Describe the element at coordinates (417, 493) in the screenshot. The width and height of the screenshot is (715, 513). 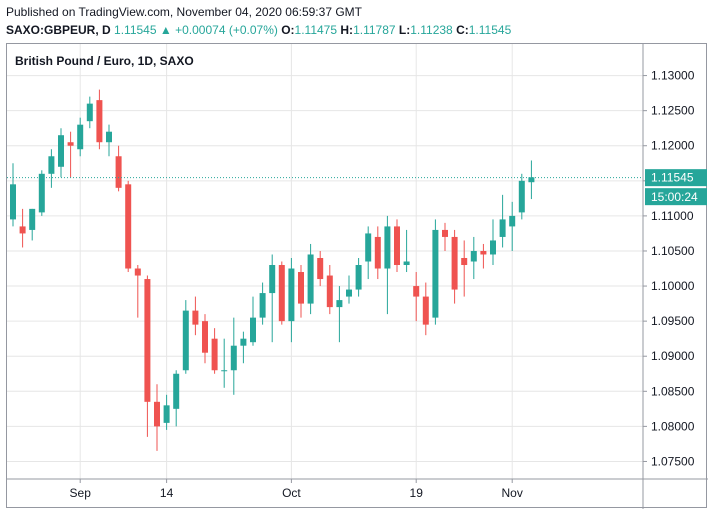
I see `time-tick-label: 19` at that location.